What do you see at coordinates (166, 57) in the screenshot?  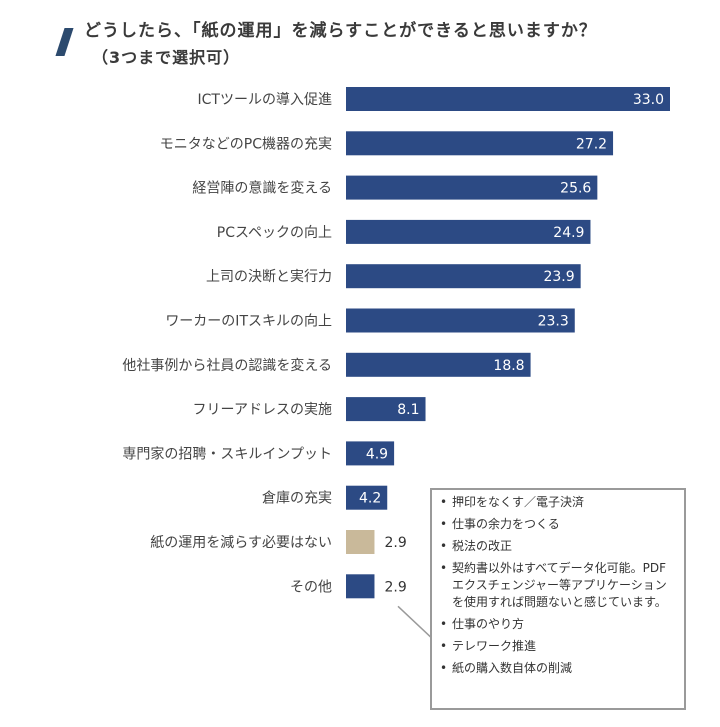 I see `chart-subtitle: （3つまで選択可）` at bounding box center [166, 57].